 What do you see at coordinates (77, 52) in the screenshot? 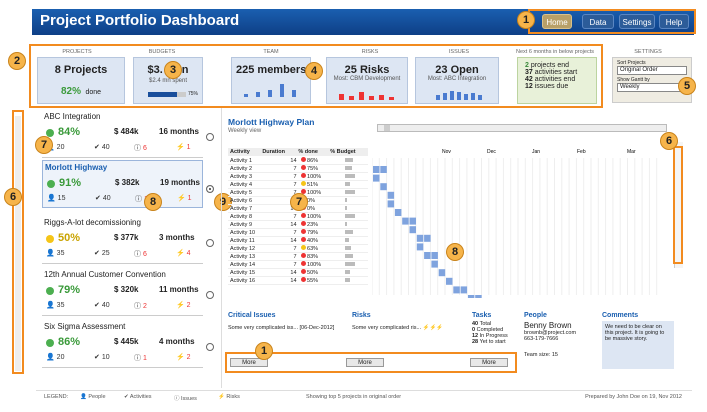
I see `kpi-projects-head: PROJECTS` at bounding box center [77, 52].